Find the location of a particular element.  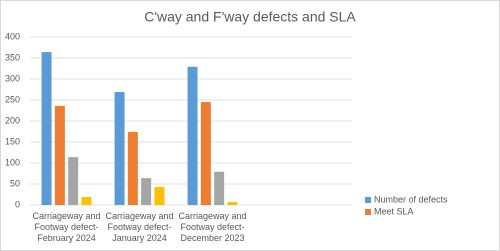

y-tick-label: 300 is located at coordinates (12, 78).